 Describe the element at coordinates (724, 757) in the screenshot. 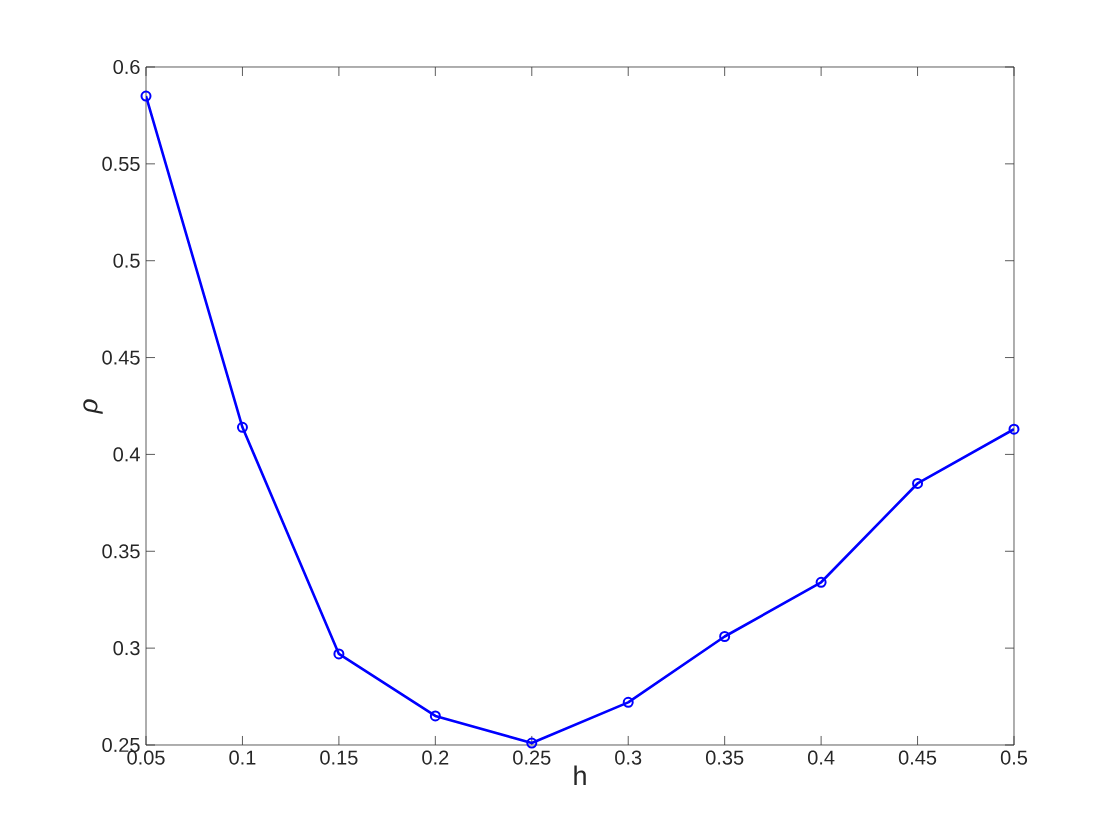

I see `x-tick-label: 0.35` at that location.